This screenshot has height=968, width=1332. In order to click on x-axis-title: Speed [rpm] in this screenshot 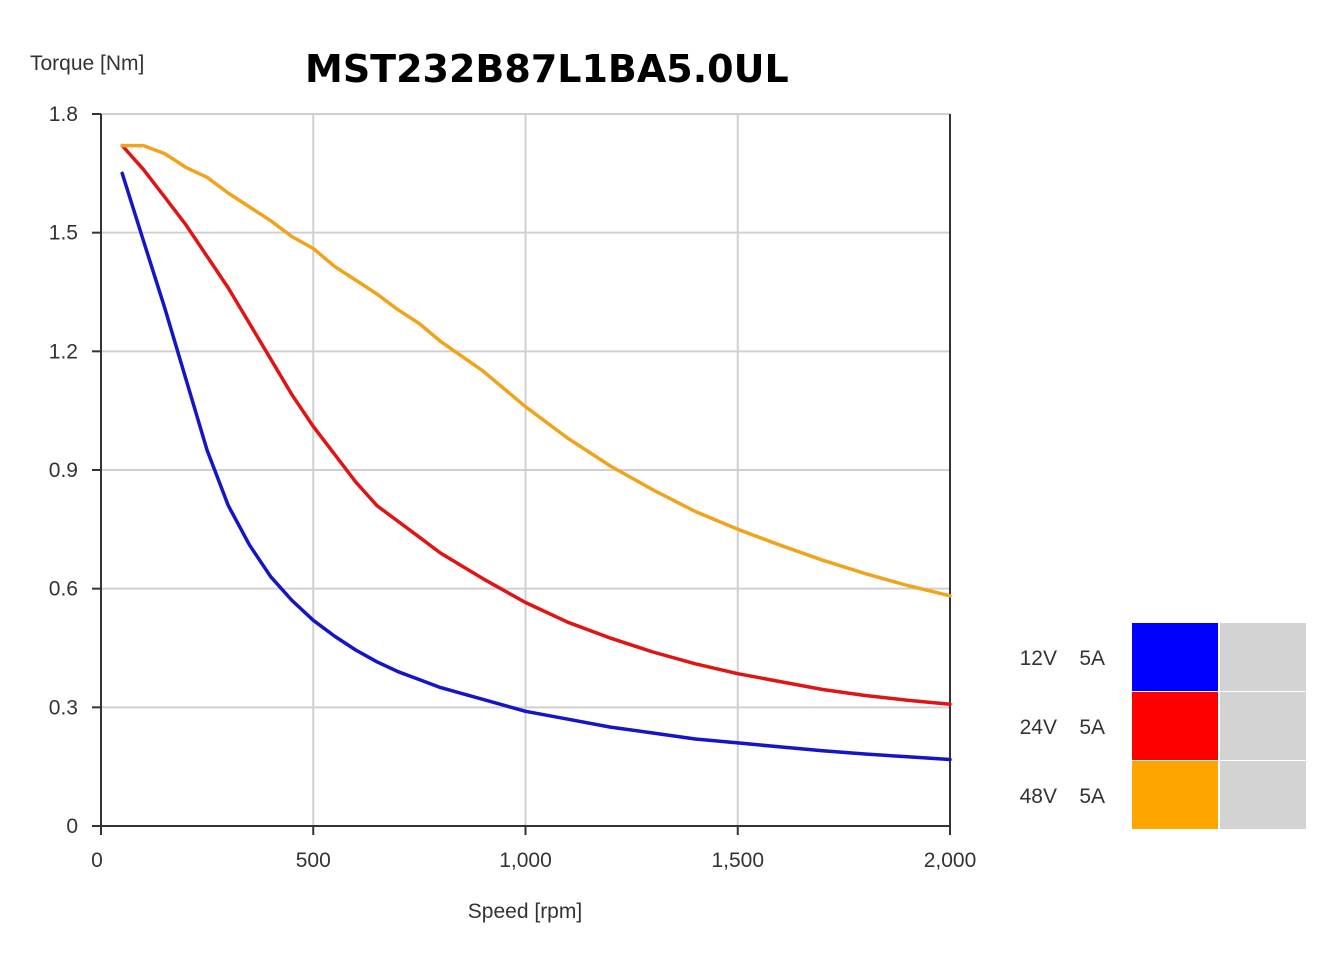, I will do `click(525, 911)`.